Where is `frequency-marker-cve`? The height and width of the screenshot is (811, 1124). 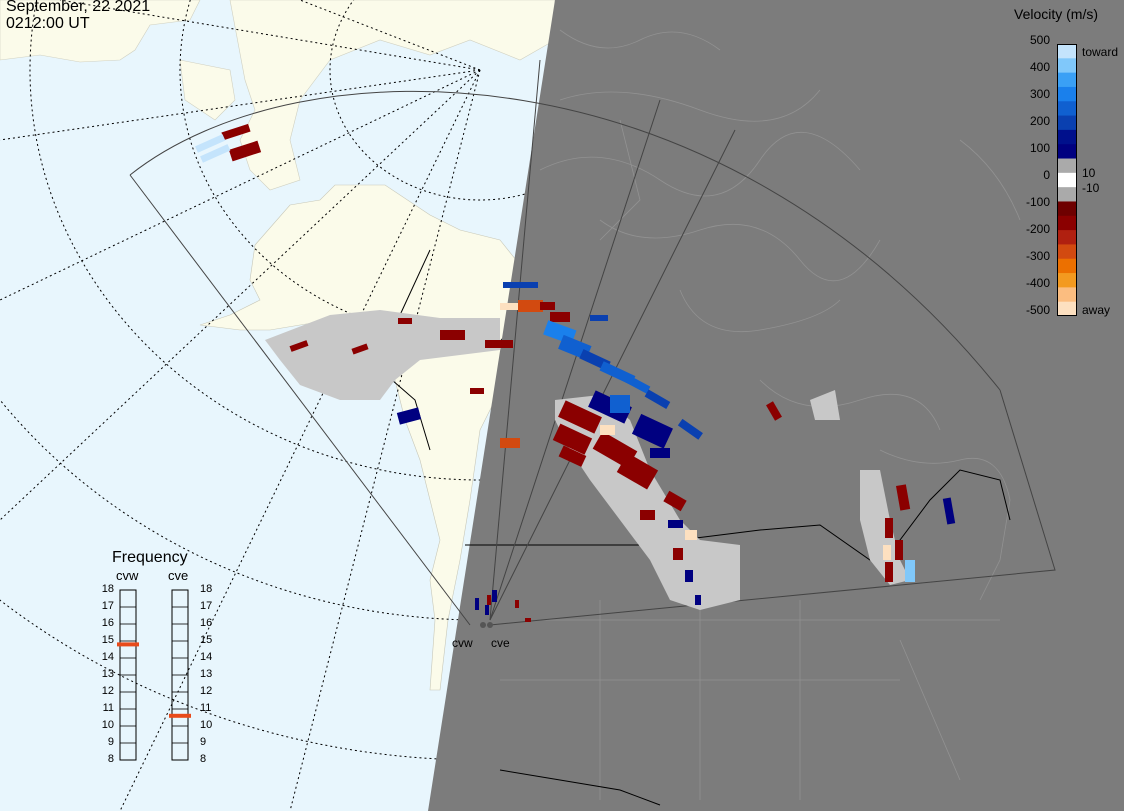
frequency-marker-cve is located at coordinates (180, 715).